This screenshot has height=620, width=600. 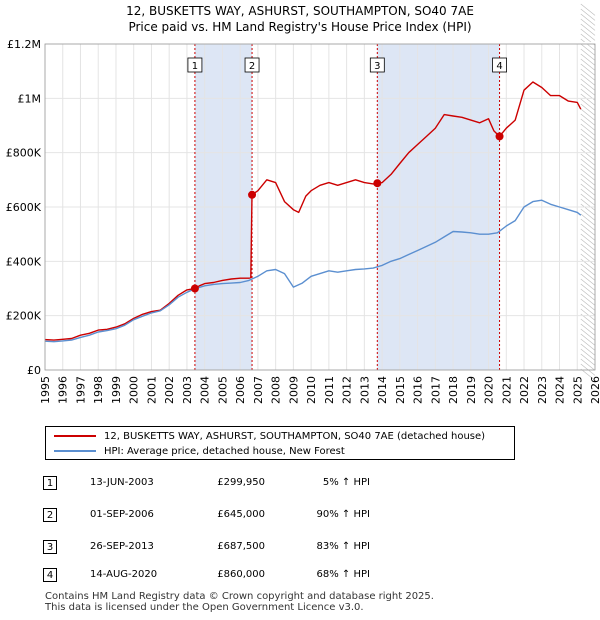 I want to click on transaction-row: 2 01-SEP-2006 £645,000 90% ↑ HPI, so click(x=300, y=516).